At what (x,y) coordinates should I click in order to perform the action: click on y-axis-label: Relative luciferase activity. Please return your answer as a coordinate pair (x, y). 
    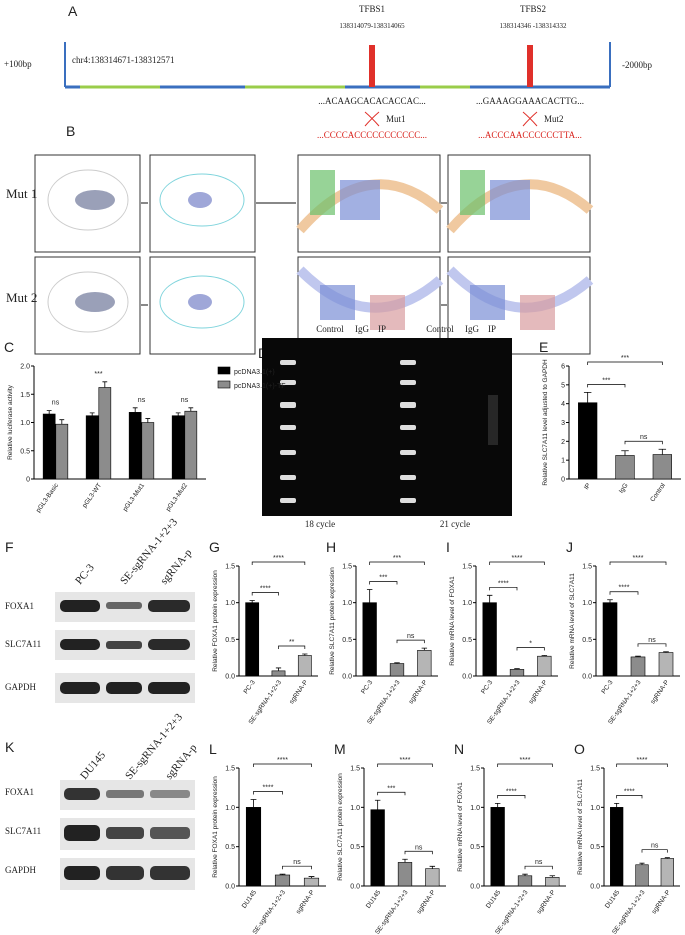
    Looking at the image, I should click on (10, 422).